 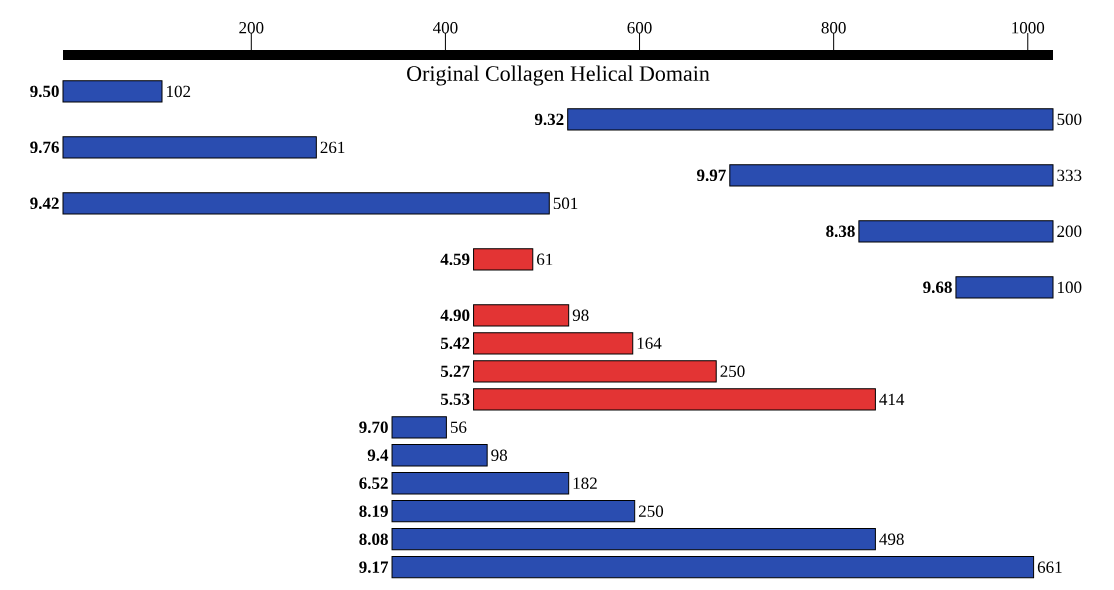 What do you see at coordinates (1069, 119) in the screenshot?
I see `data-label: 500` at bounding box center [1069, 119].